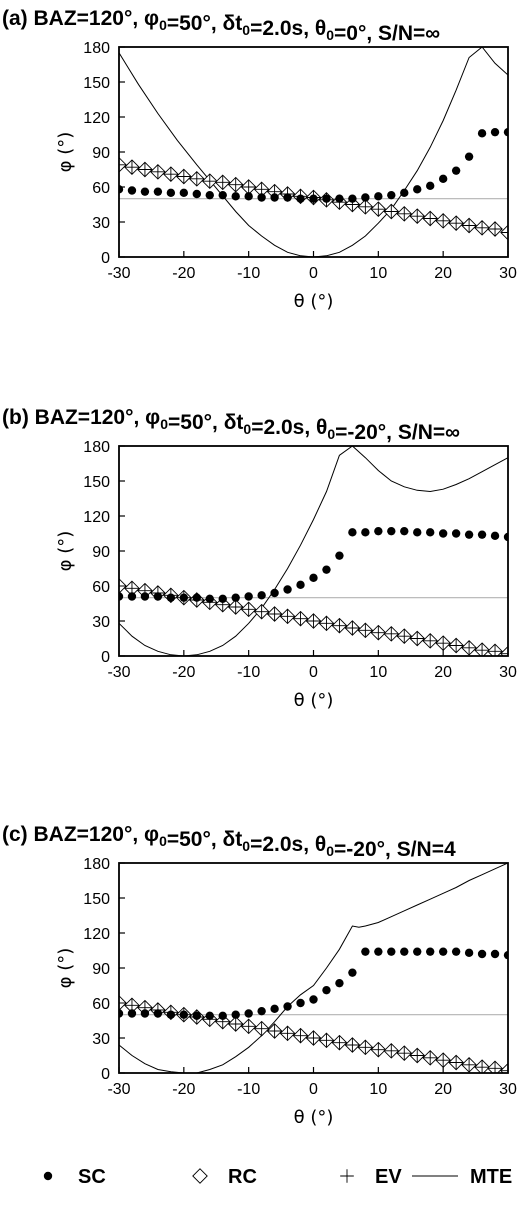 The image size is (520, 1208). Describe the element at coordinates (101, 1004) in the screenshot. I see `y-tick-label: 60` at that location.